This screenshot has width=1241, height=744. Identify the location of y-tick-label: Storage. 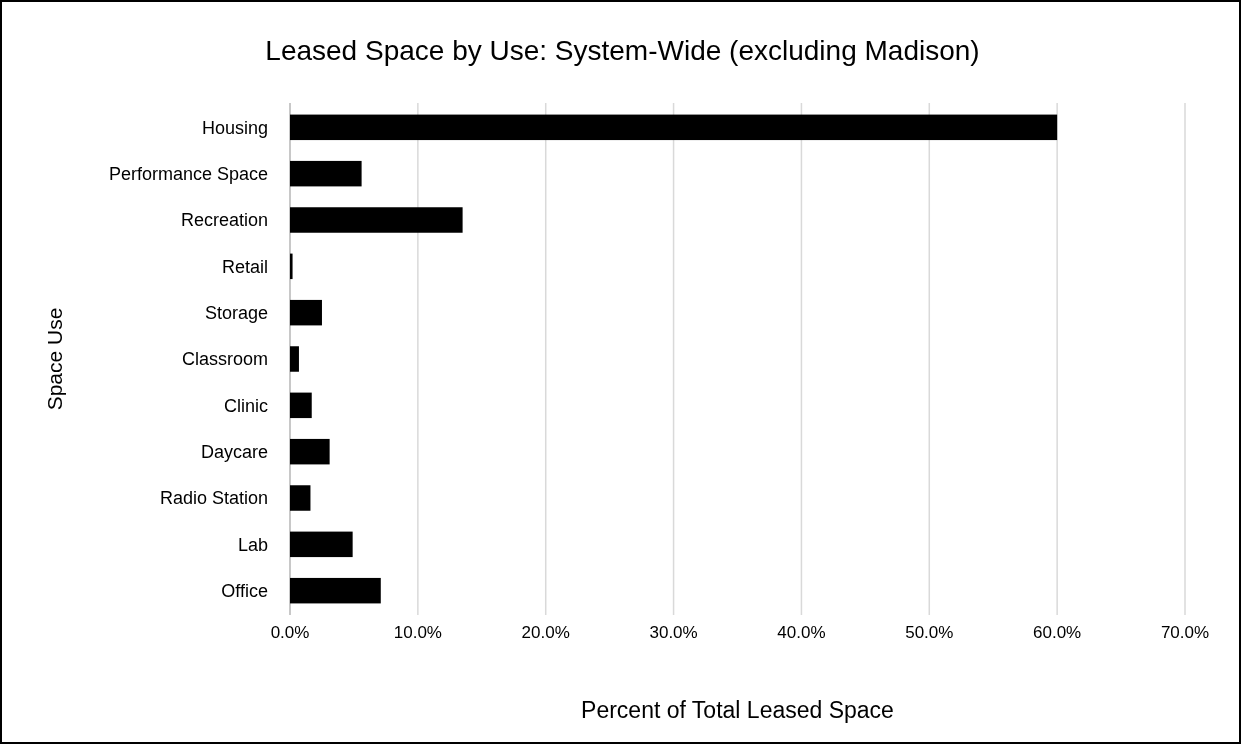
(236, 312).